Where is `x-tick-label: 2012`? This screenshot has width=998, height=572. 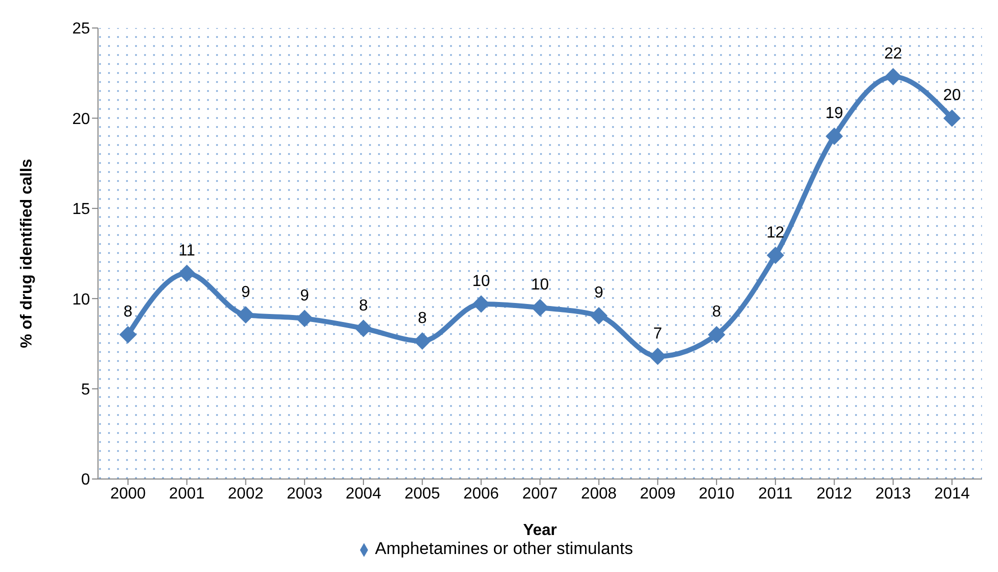 x-tick-label: 2012 is located at coordinates (834, 493).